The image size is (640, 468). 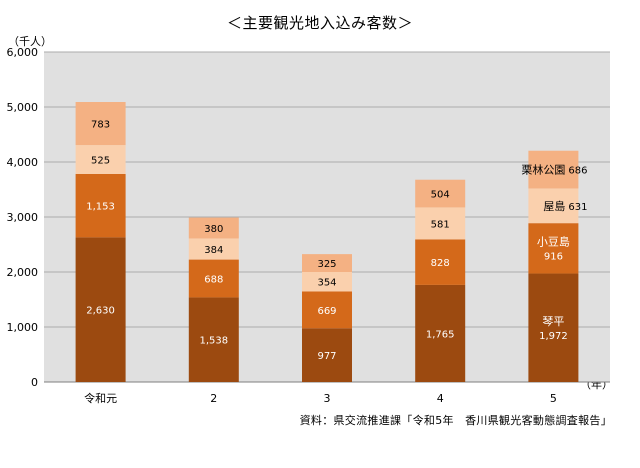 I want to click on data-label: 325, so click(x=326, y=264).